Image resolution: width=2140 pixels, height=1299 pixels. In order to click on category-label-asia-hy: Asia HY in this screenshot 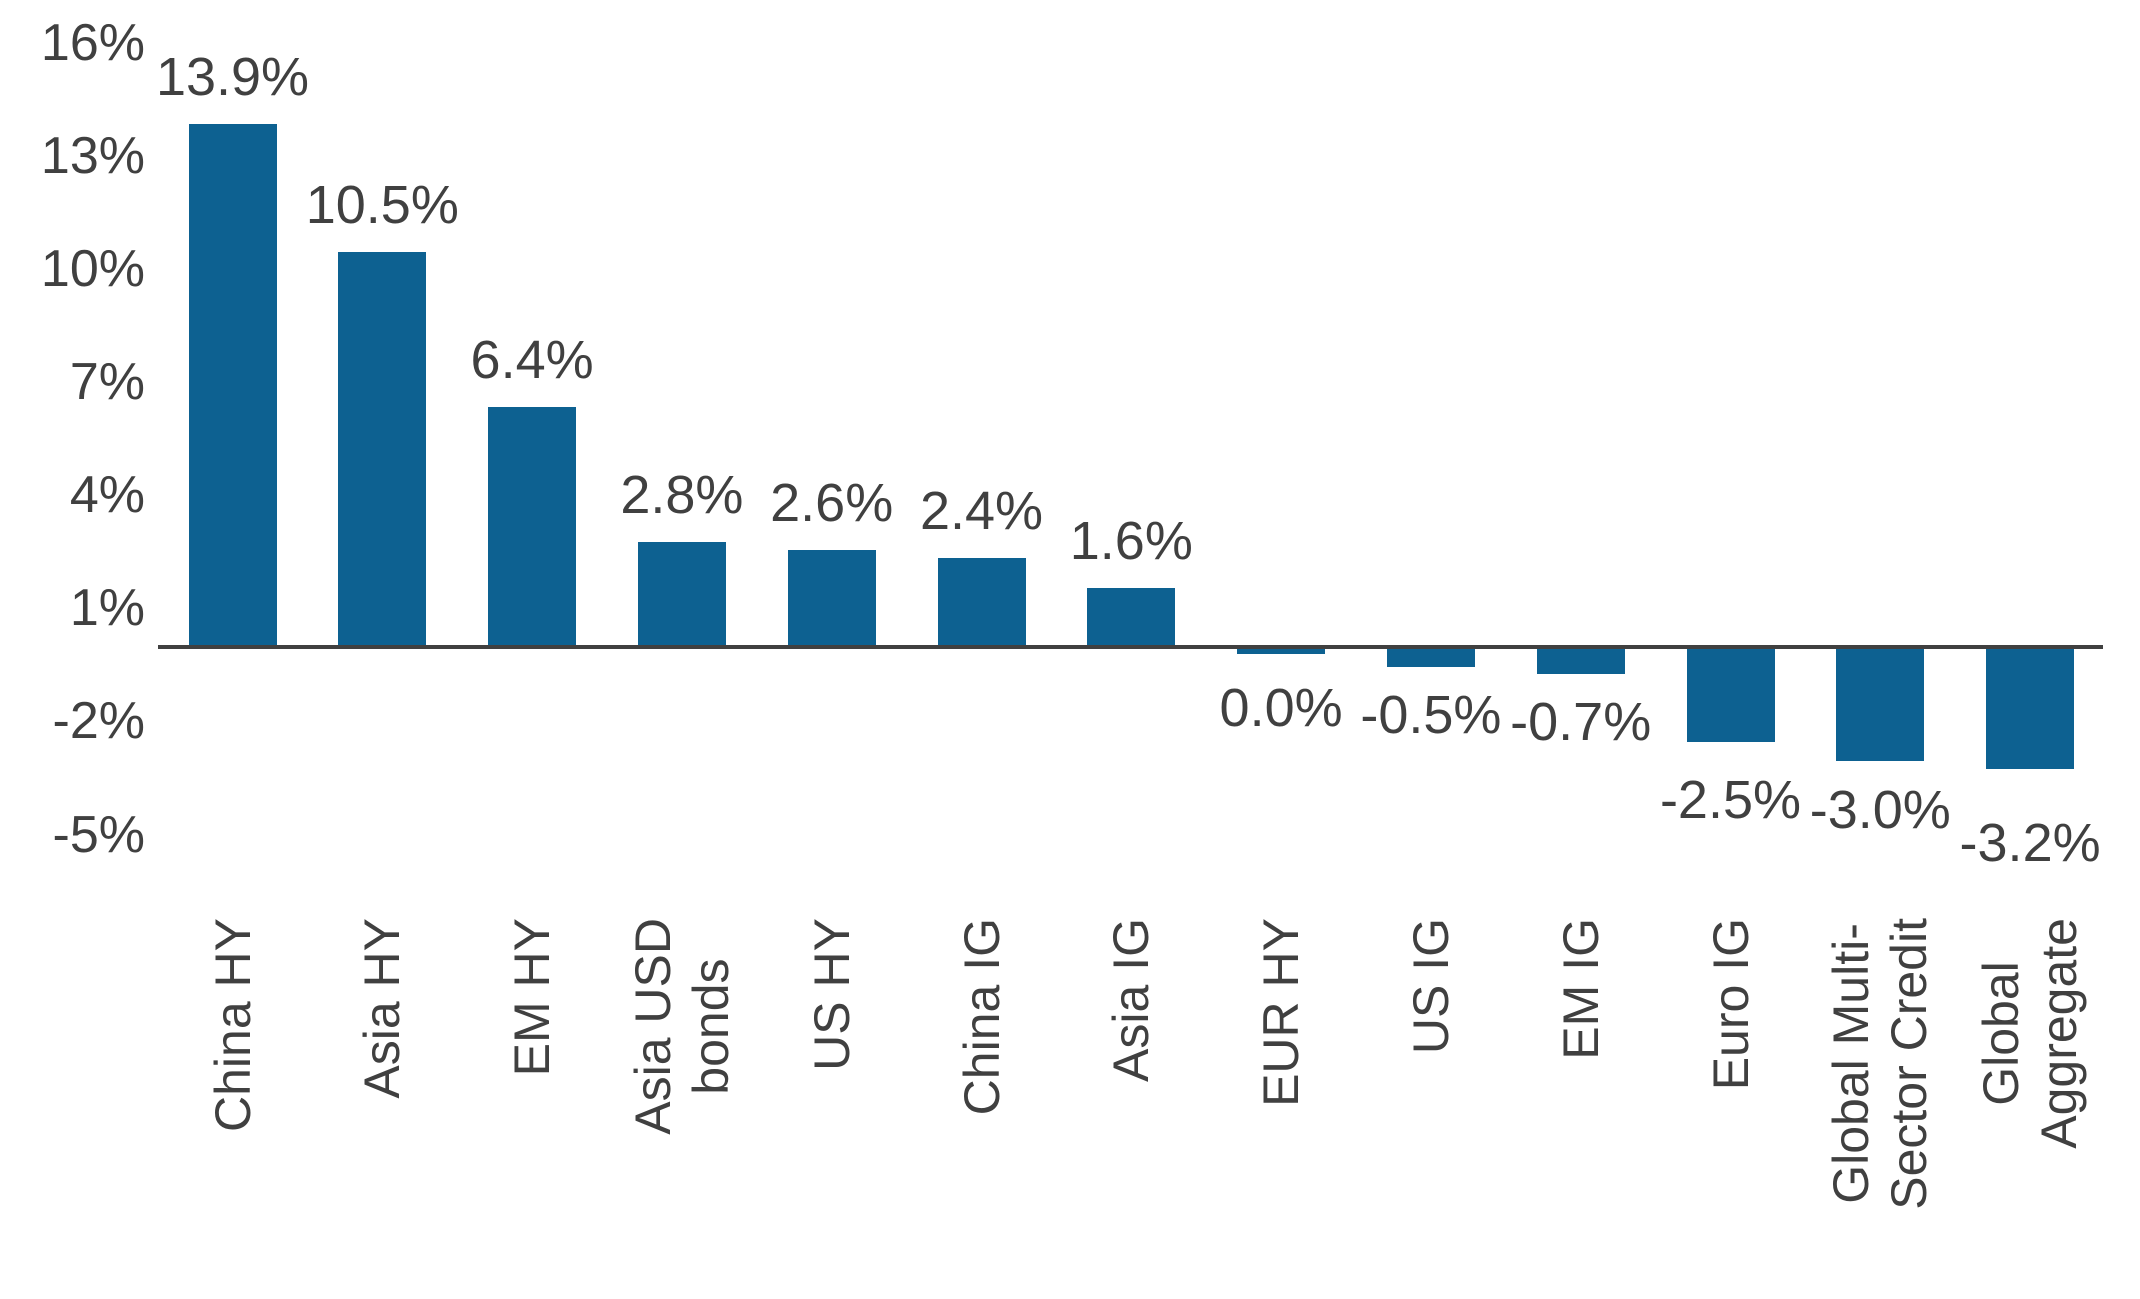, I will do `click(382, 1008)`.